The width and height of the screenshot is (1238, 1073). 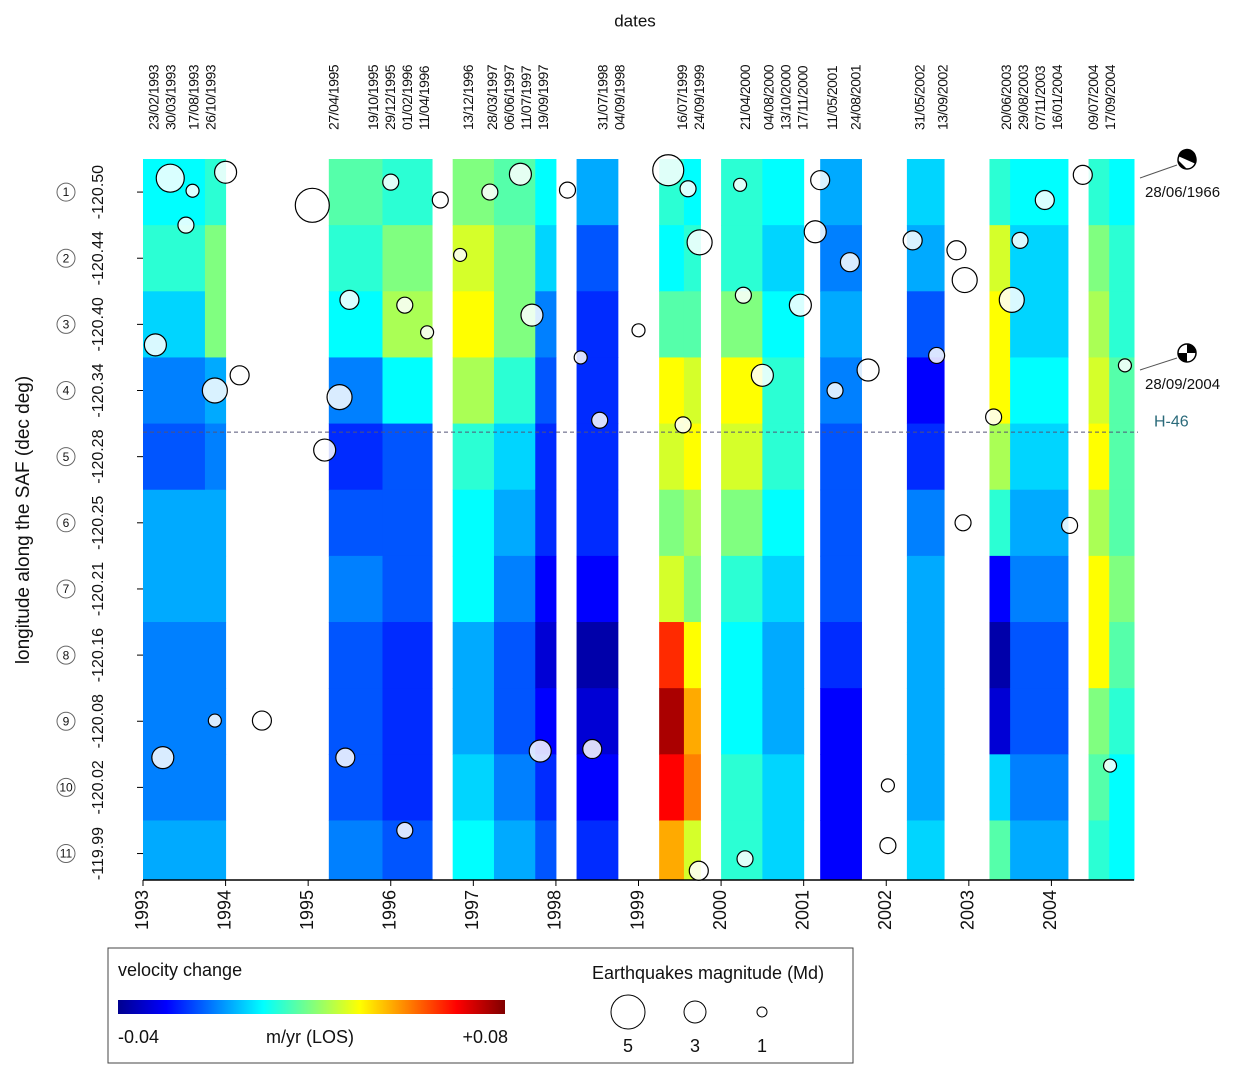 I want to click on reference-label: H-46, so click(x=1171, y=421).